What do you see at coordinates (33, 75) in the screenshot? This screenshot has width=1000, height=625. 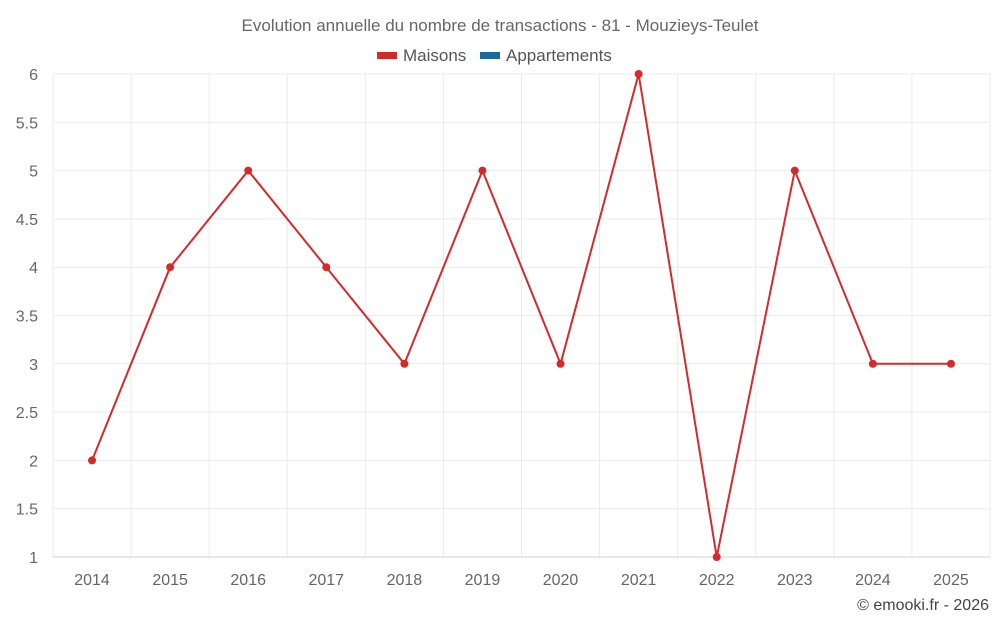 I see `y-tick-label: 6` at bounding box center [33, 75].